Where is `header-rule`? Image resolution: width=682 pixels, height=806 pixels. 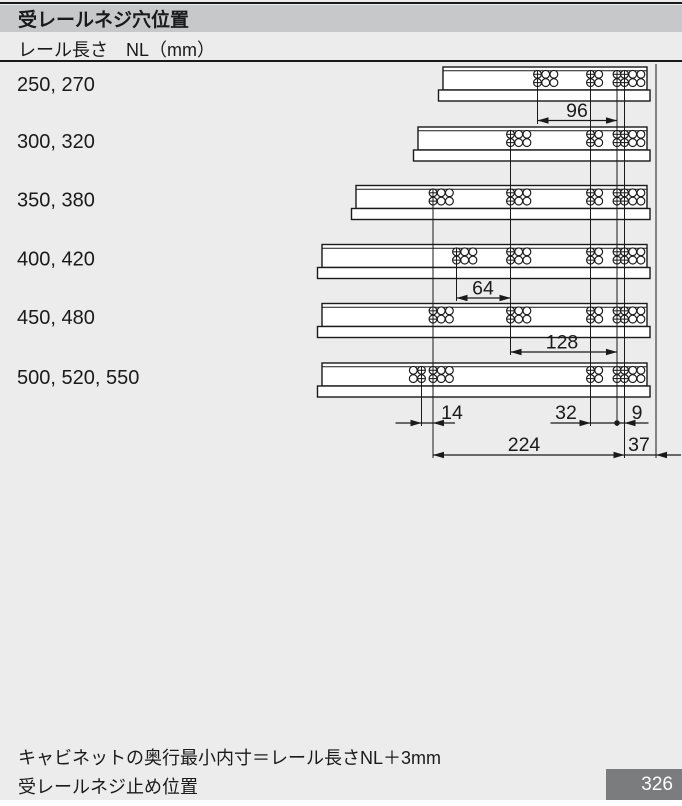
header-rule is located at coordinates (341, 61).